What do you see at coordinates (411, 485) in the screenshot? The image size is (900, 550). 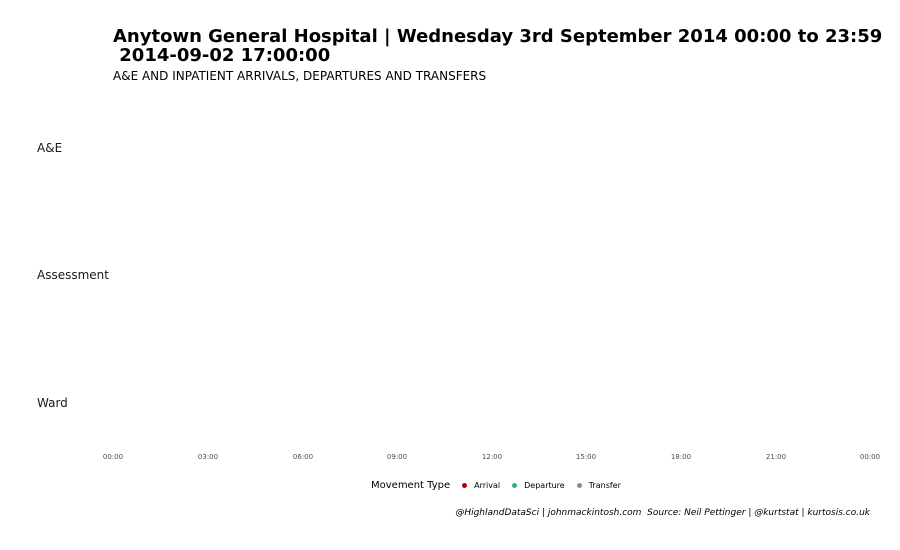 I see `legend-title: Movement Type` at bounding box center [411, 485].